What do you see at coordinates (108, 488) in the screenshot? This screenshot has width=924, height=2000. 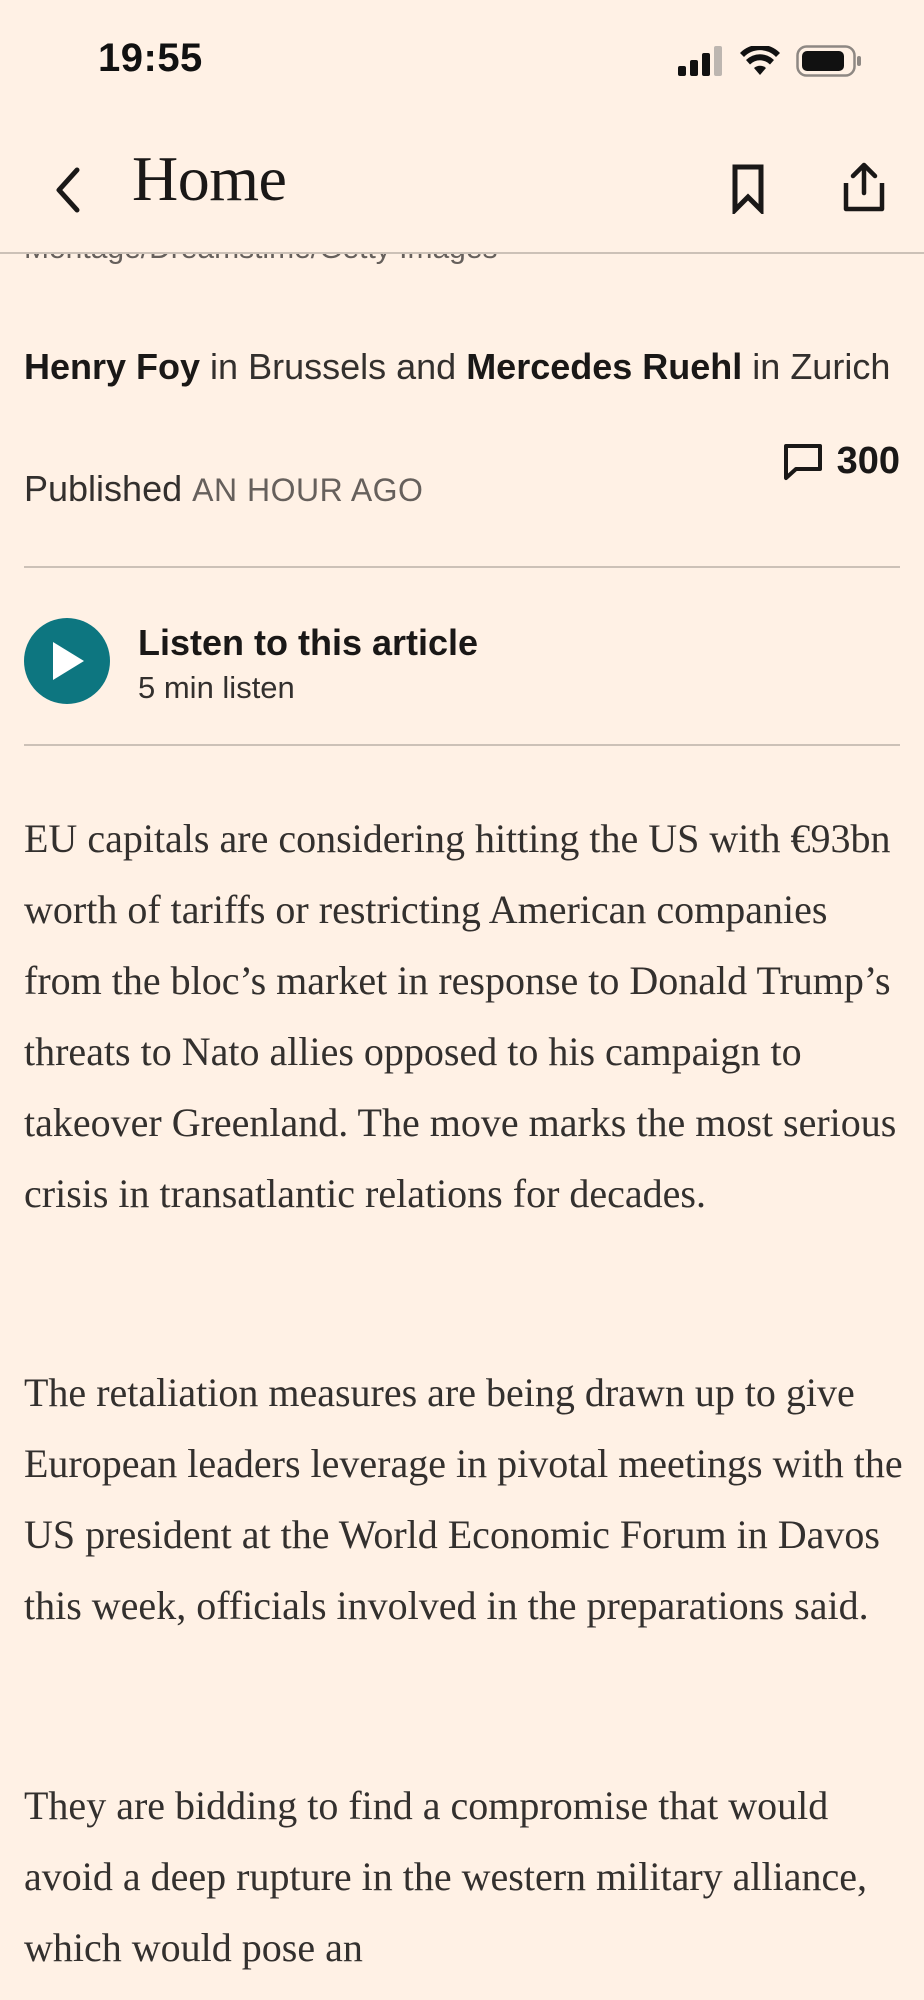 I see `published-label: Published` at bounding box center [108, 488].